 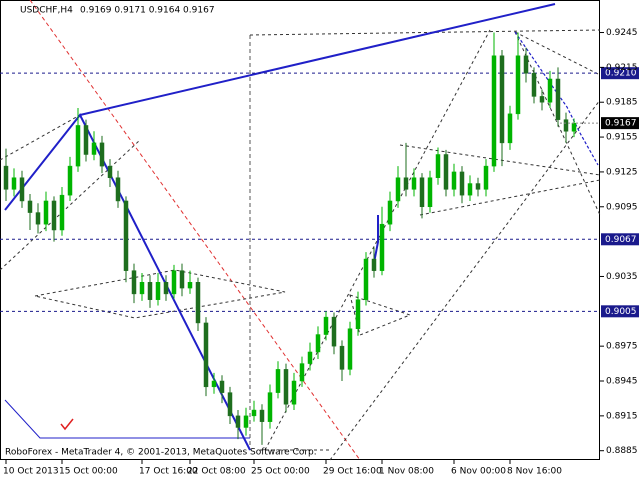 I want to click on wave-line, so click(x=127, y=419).